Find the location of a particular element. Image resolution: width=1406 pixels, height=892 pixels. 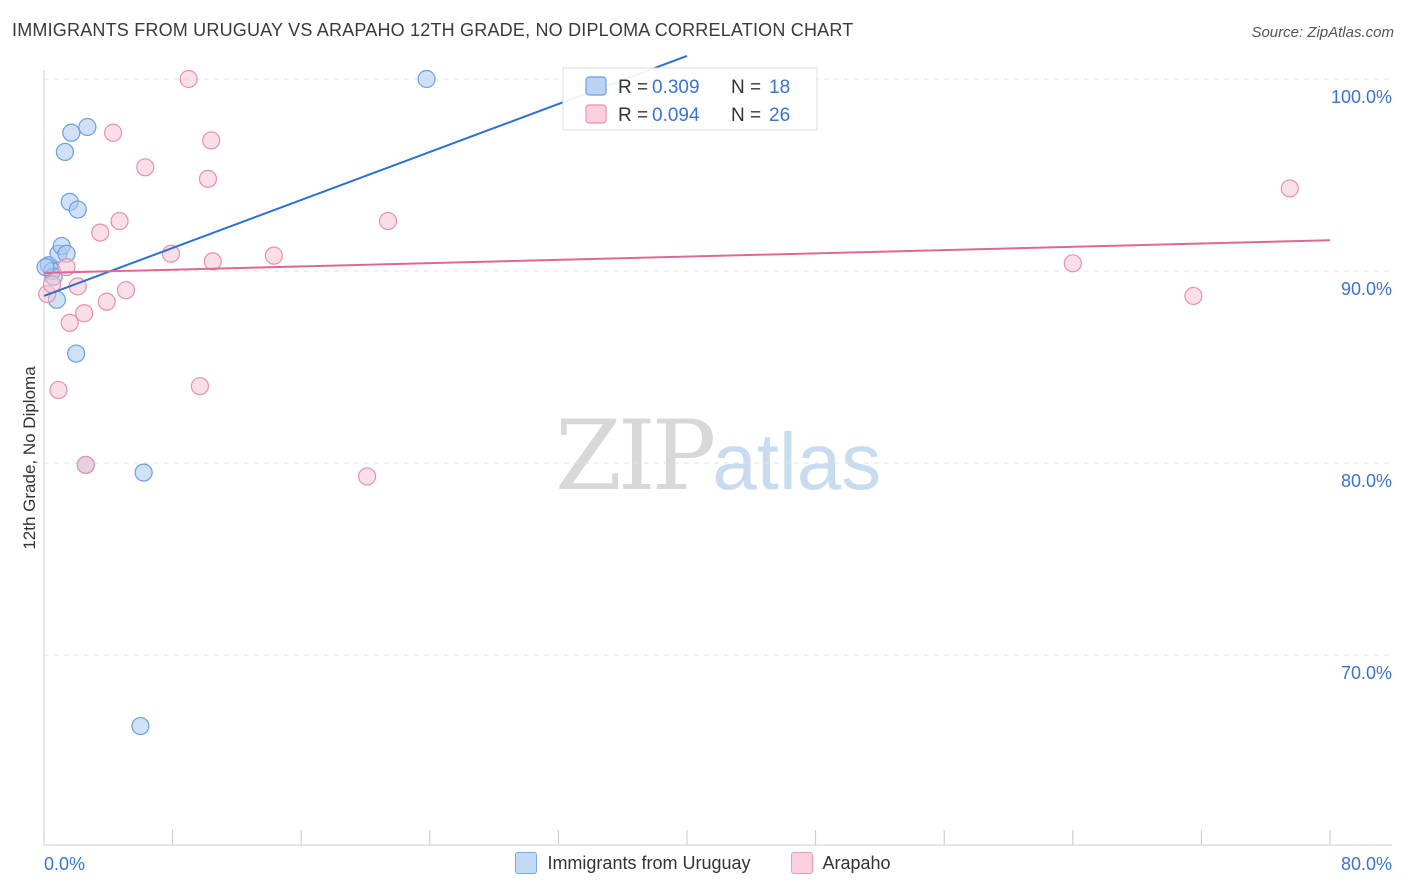

legend-swatch-arapaho is located at coordinates (596, 114).